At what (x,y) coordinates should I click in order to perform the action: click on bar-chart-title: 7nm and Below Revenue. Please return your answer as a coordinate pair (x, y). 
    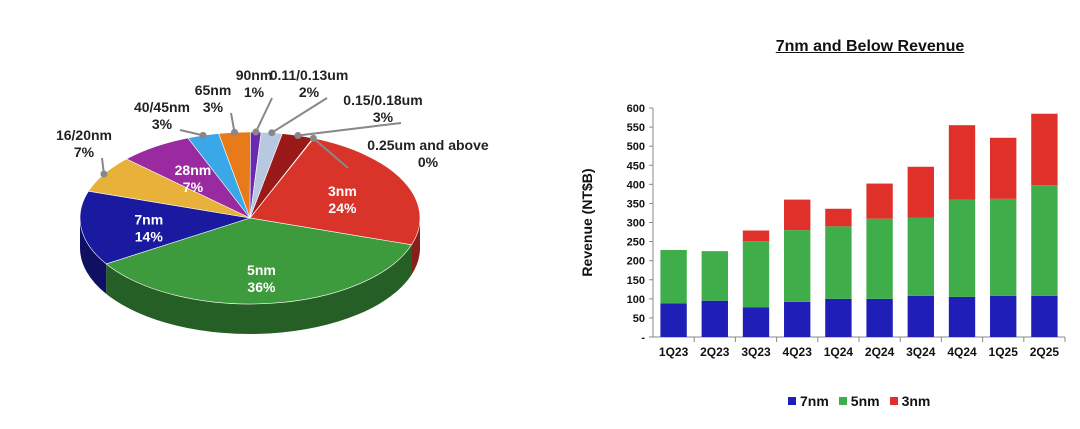
    Looking at the image, I should click on (870, 46).